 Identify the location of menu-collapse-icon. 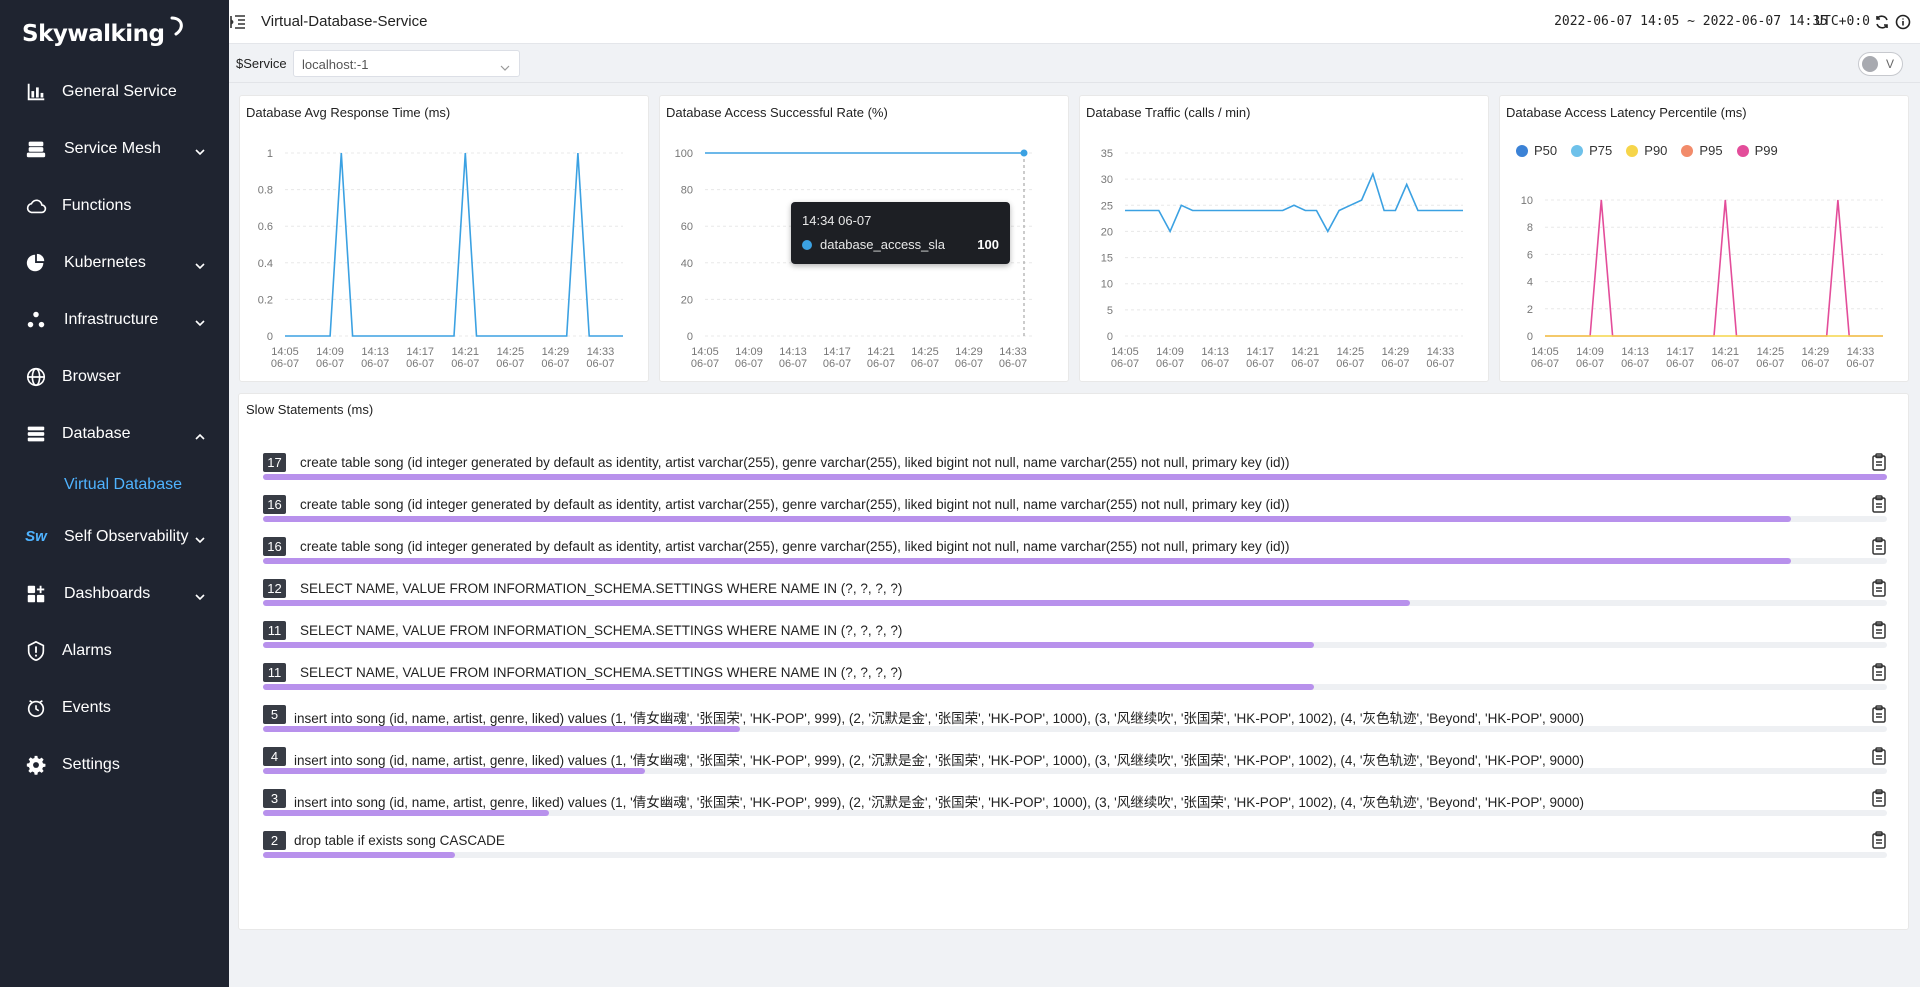
(238, 22).